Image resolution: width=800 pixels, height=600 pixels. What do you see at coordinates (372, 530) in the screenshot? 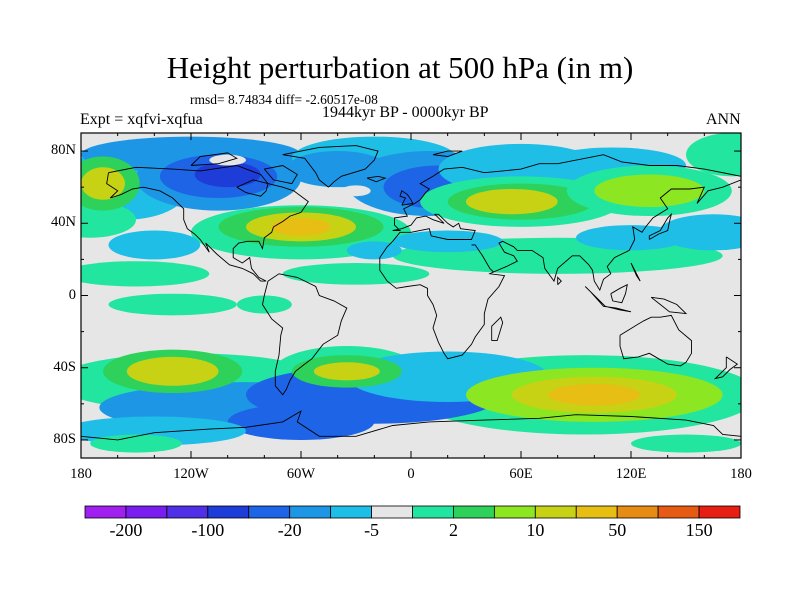
I see `colorbar-label: -5` at bounding box center [372, 530].